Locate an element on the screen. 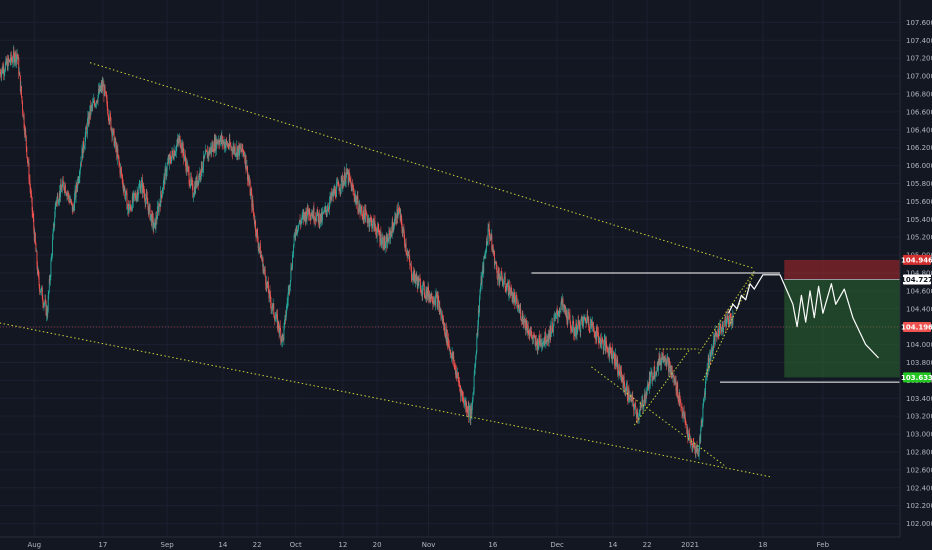 This screenshot has height=550, width=932. stop-loss-zone is located at coordinates (842, 269).